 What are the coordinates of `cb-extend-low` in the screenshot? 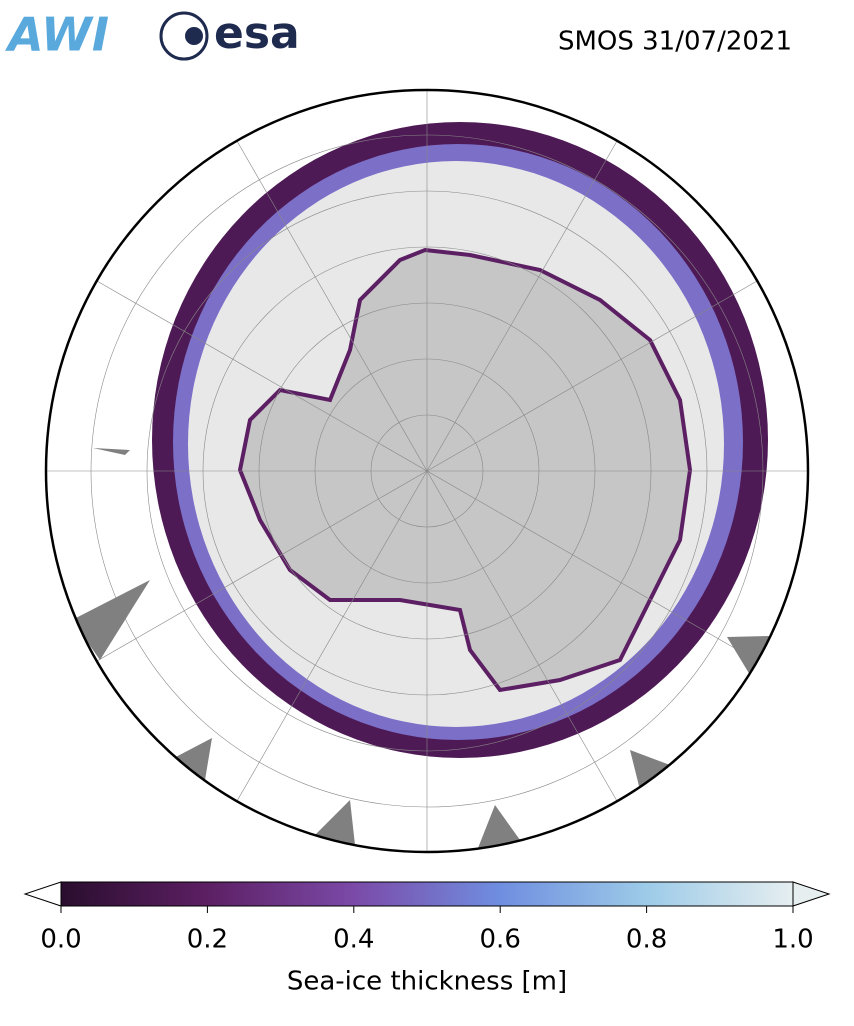 It's located at (42, 894).